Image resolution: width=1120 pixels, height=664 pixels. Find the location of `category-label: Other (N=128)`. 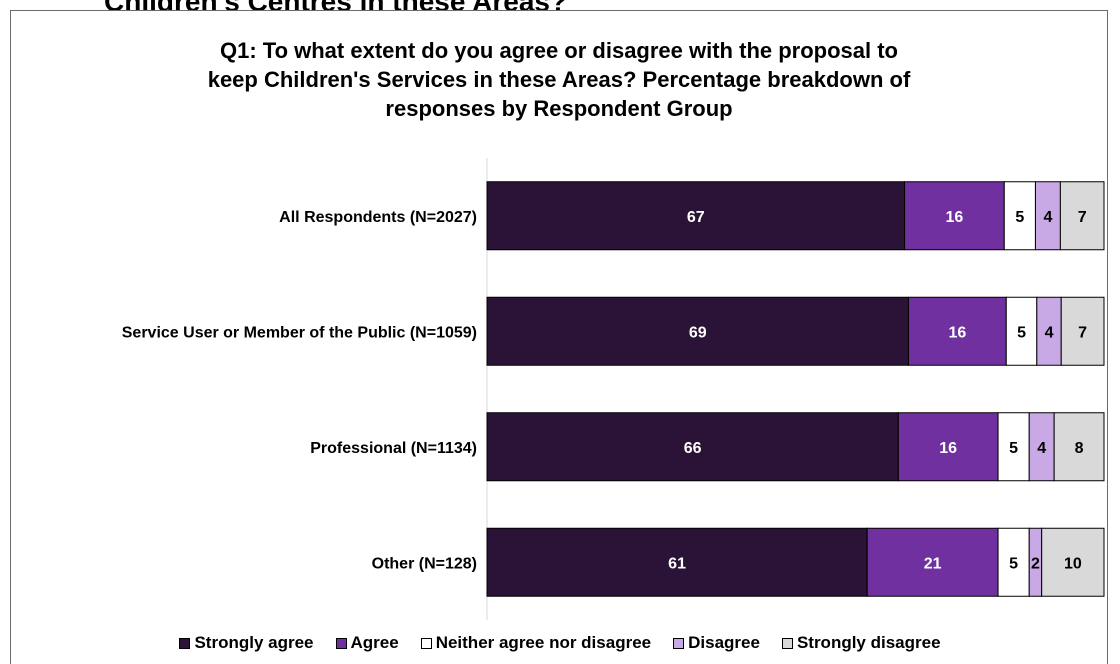

category-label: Other (N=128) is located at coordinates (424, 563).